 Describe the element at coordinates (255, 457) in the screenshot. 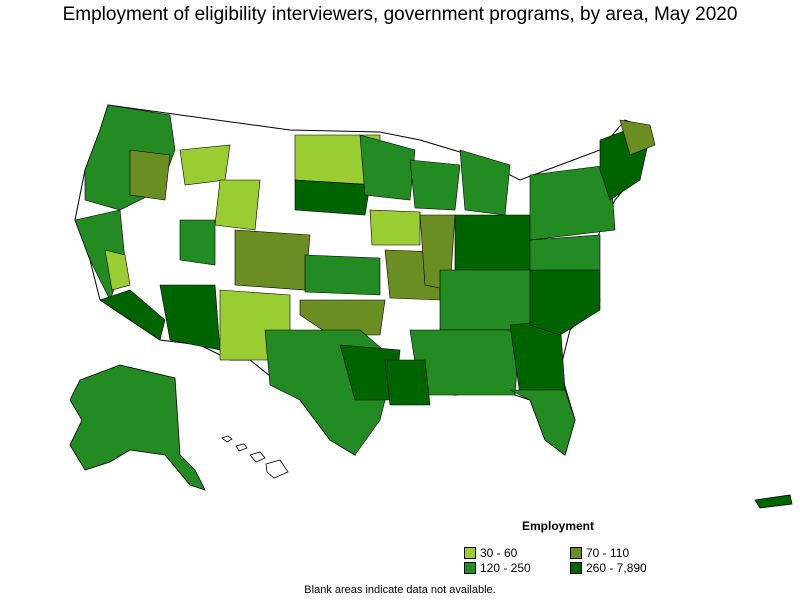

I see `hawaii` at that location.